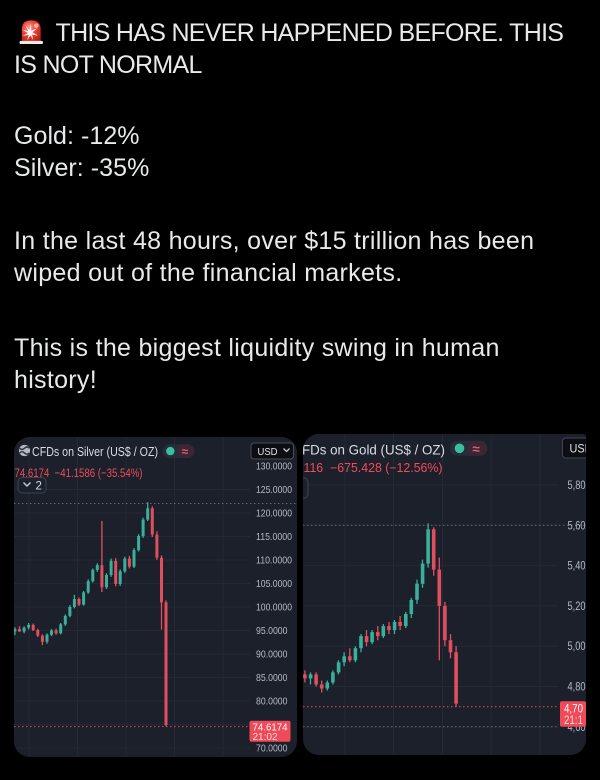 This screenshot has height=780, width=600. What do you see at coordinates (270, 727) in the screenshot?
I see `svg-text: 74.6174` at bounding box center [270, 727].